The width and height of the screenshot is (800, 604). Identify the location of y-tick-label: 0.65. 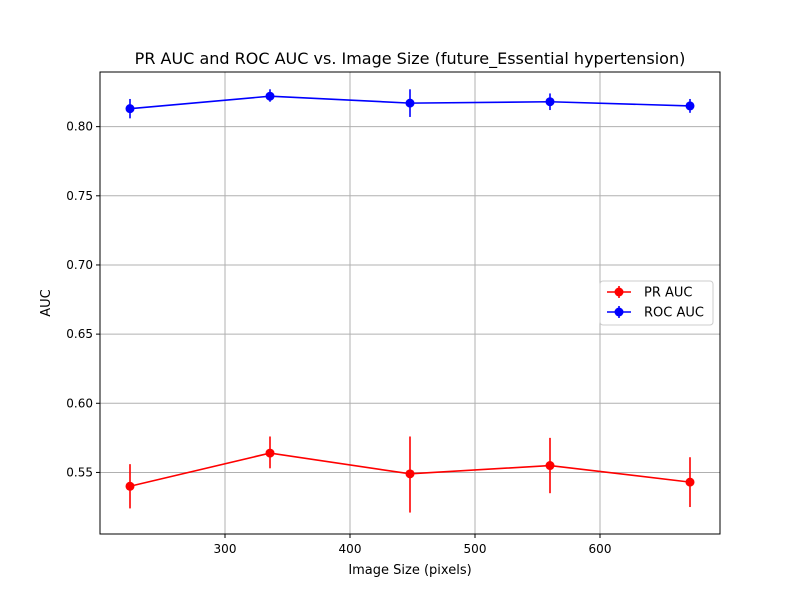
(79, 334).